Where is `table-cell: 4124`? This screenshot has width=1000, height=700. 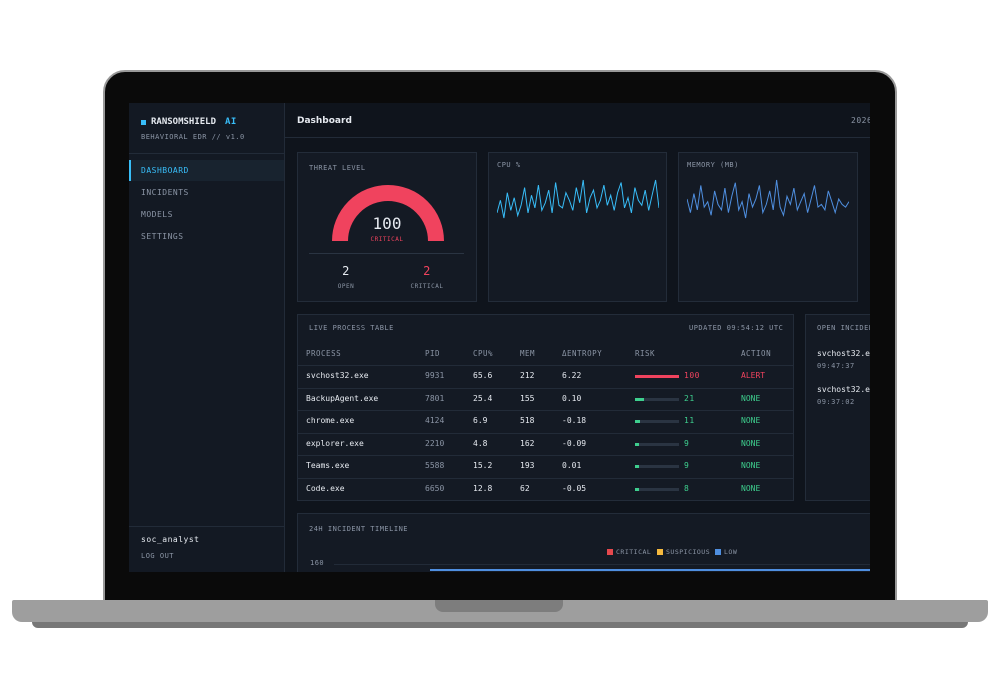
table-cell: 4124 is located at coordinates (435, 421).